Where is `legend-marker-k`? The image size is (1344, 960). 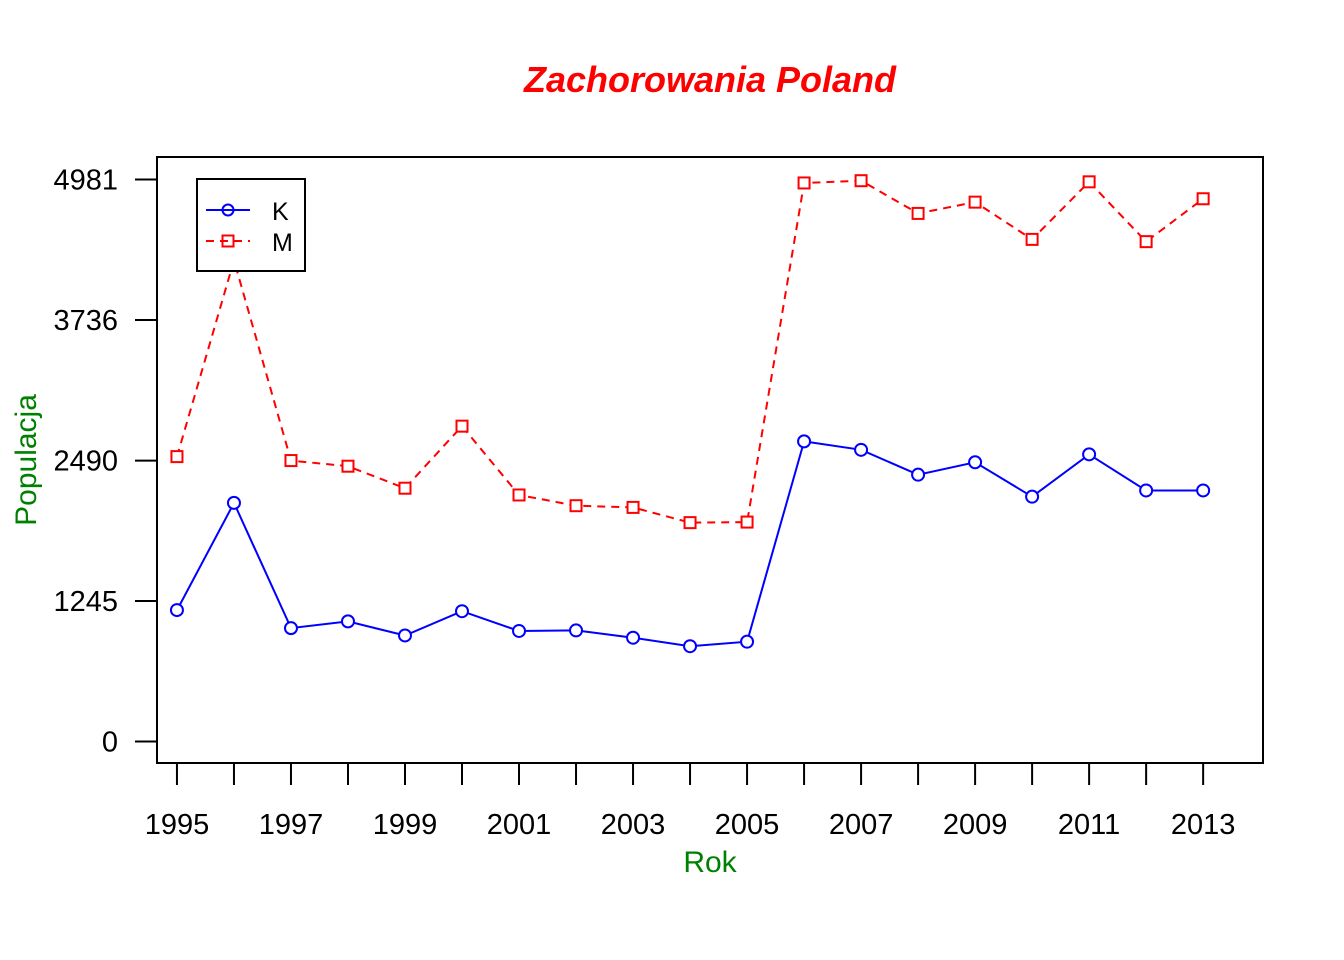 legend-marker-k is located at coordinates (228, 210).